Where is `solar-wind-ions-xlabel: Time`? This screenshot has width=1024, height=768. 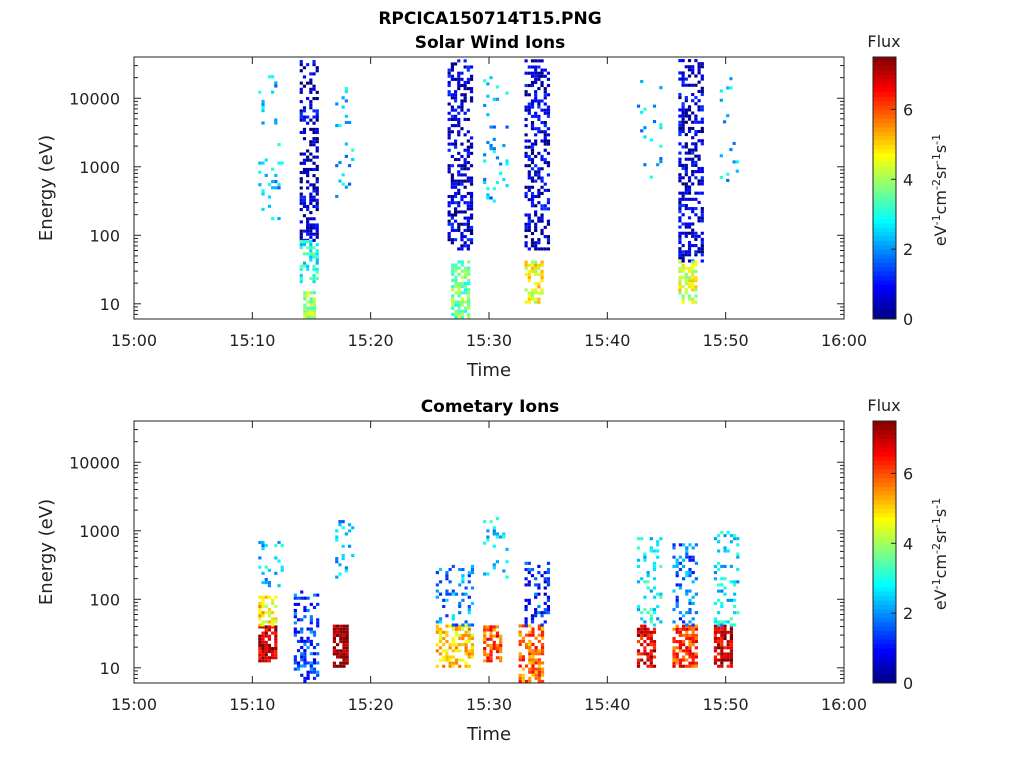 solar-wind-ions-xlabel: Time is located at coordinates (488, 370).